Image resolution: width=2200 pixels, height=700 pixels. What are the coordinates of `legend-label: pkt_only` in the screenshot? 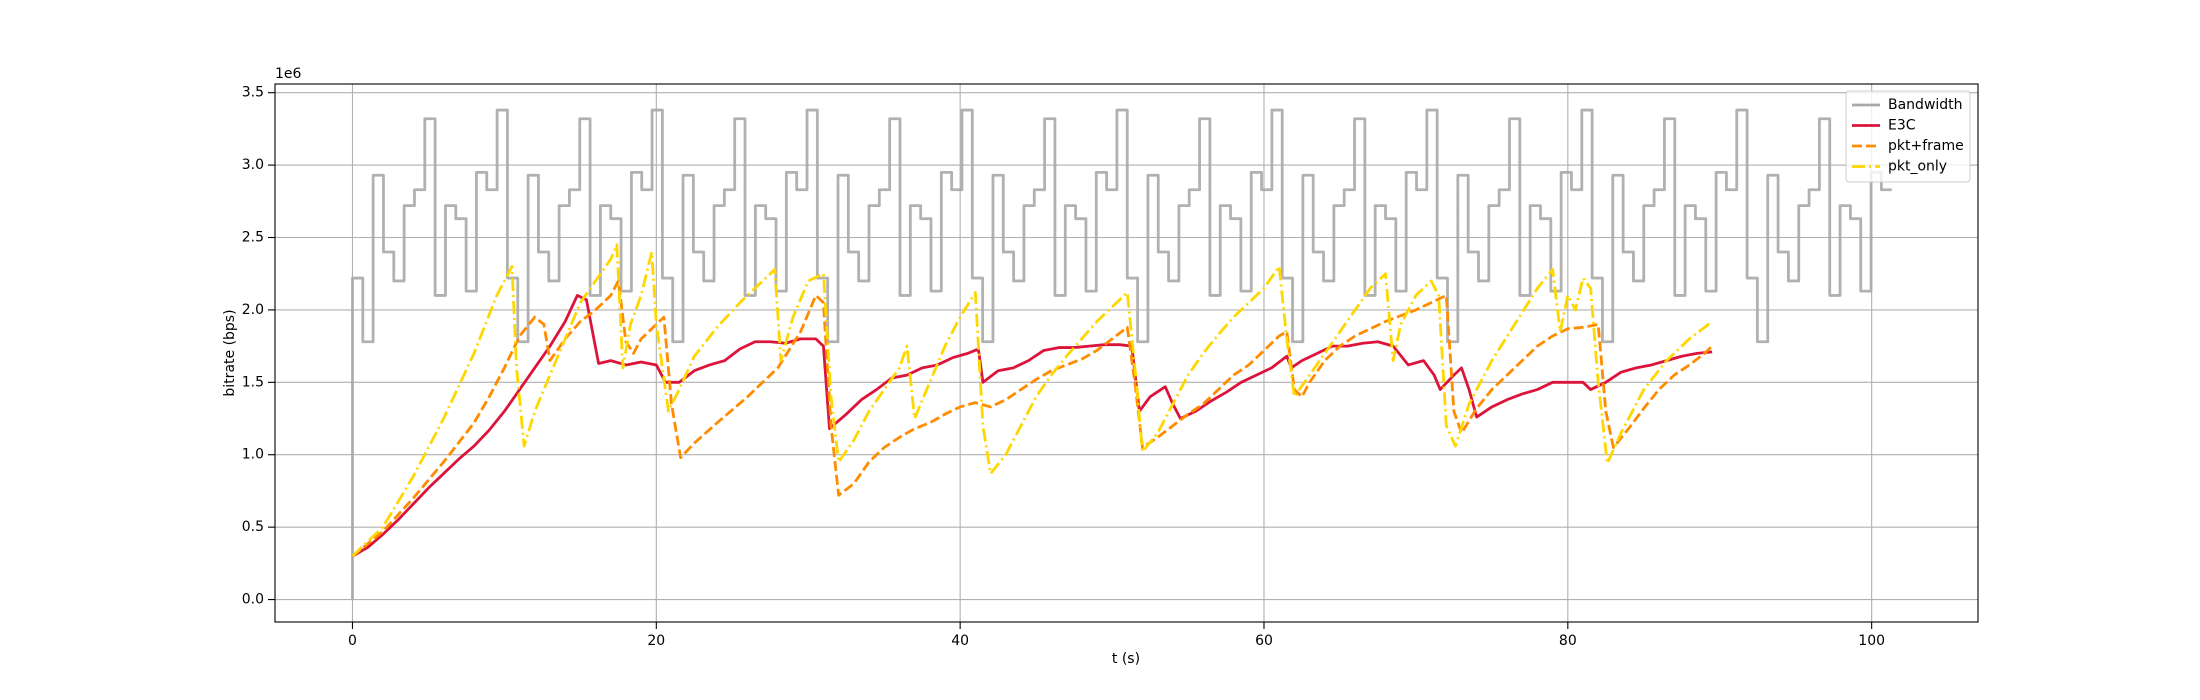 It's located at (1917, 167).